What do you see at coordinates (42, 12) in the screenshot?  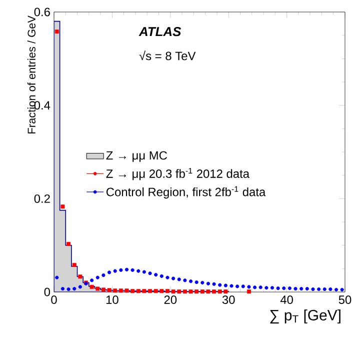 I see `y-tick-label: 0.6` at bounding box center [42, 12].